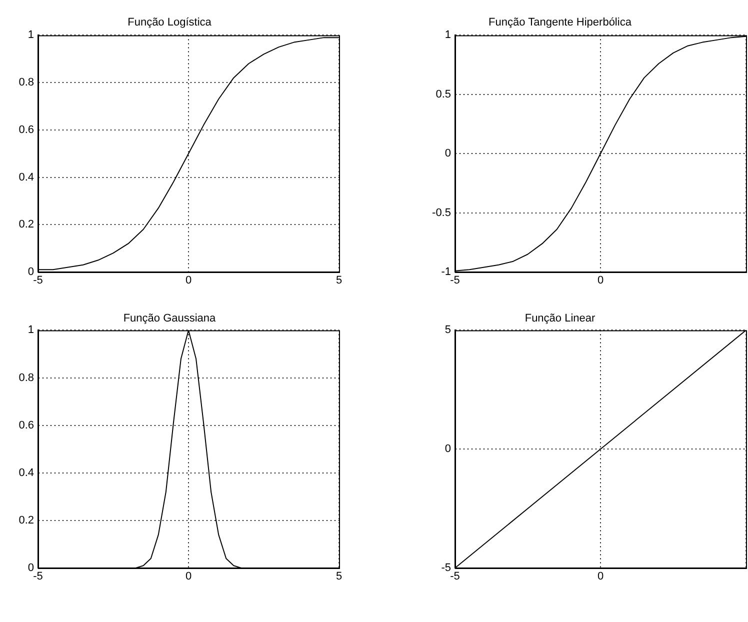 The height and width of the screenshot is (622, 748). I want to click on chart-title: Função Gaussiana, so click(170, 318).